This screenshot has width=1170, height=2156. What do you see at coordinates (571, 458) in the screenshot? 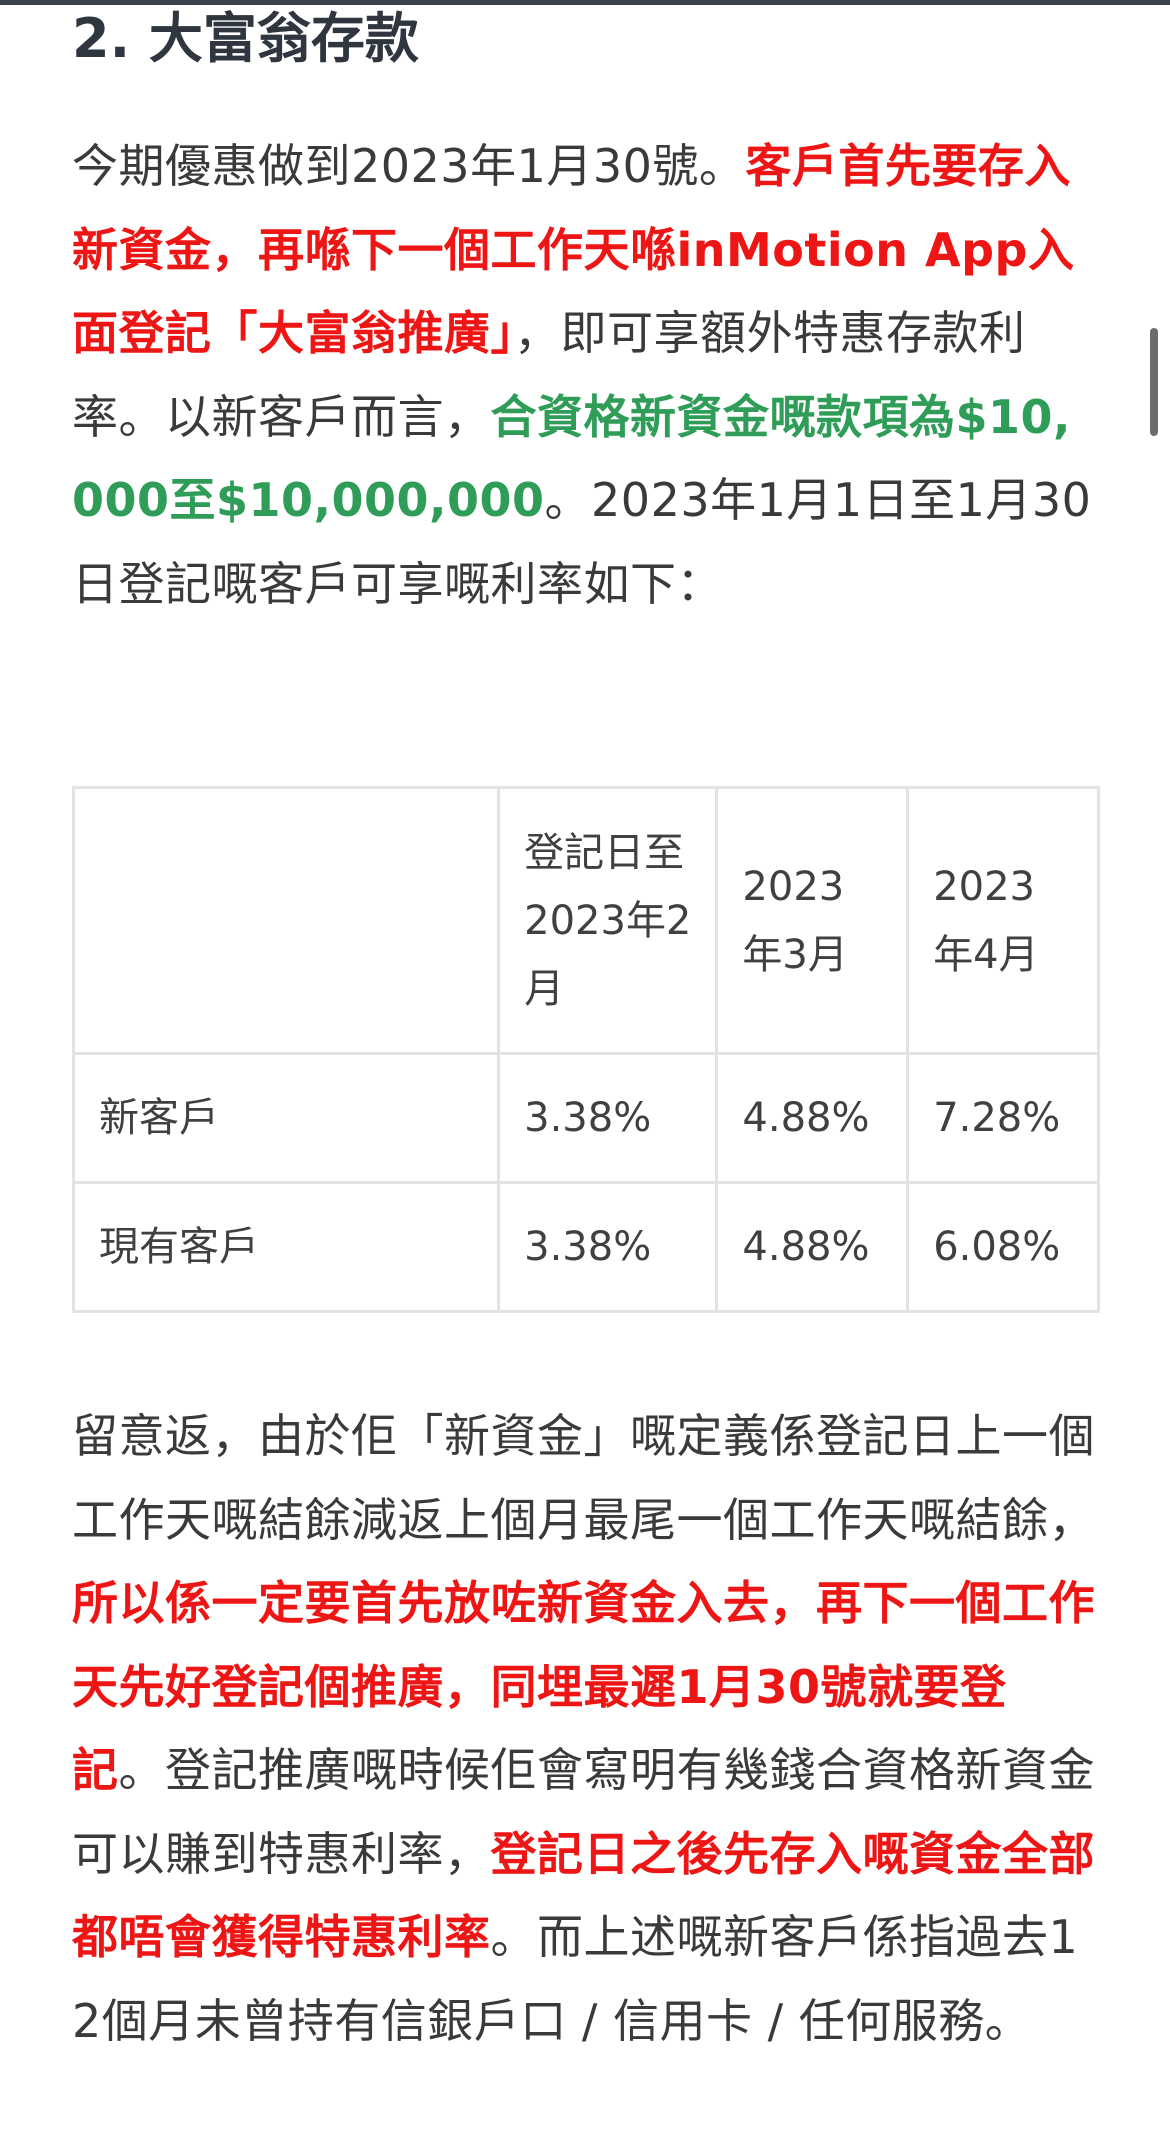
I see `highlight-green-text: 合資格新資金嘅款項為$10,000至$10,000,000` at bounding box center [571, 458].